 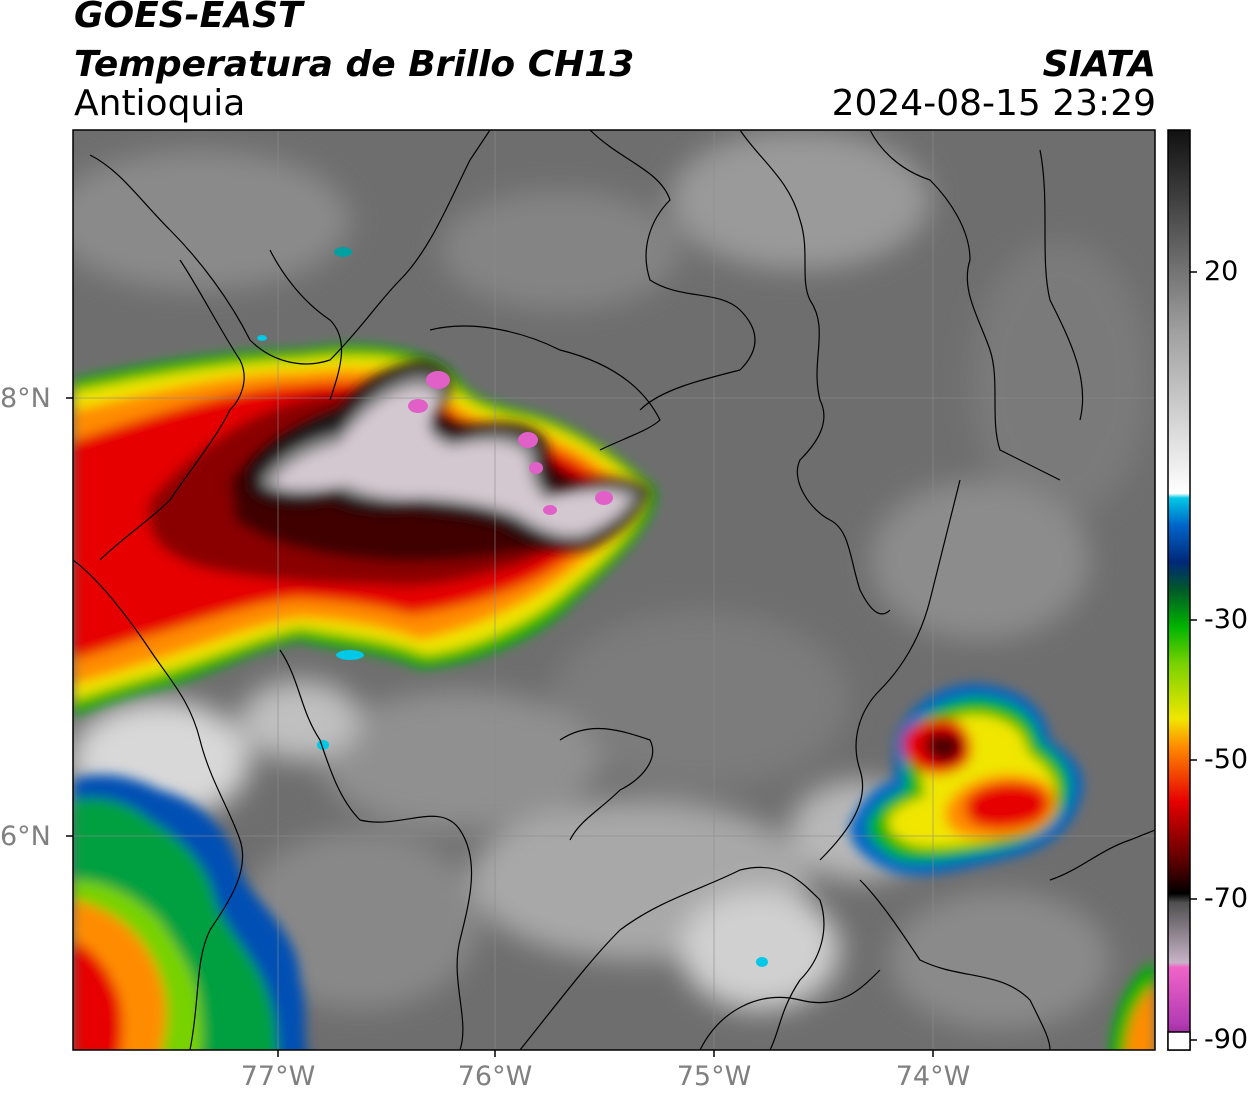 I want to click on colorbar-label-minus50: -50, so click(x=1226, y=759).